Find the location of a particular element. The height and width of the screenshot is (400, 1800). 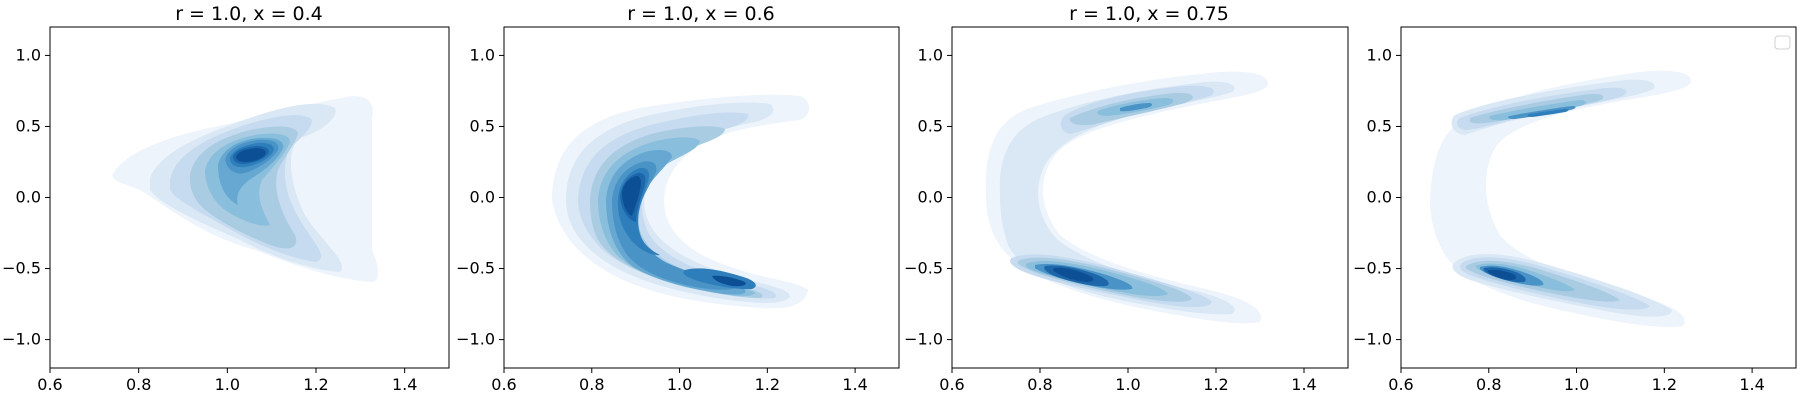

panel-3-x-tick-label: 0.6 is located at coordinates (951, 384).